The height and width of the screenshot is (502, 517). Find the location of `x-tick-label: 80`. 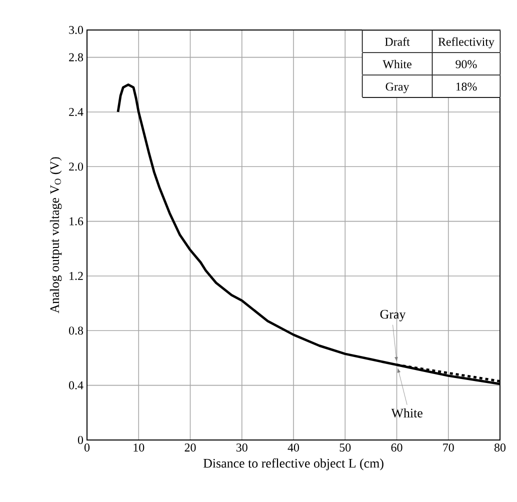

x-tick-label: 80 is located at coordinates (500, 448).